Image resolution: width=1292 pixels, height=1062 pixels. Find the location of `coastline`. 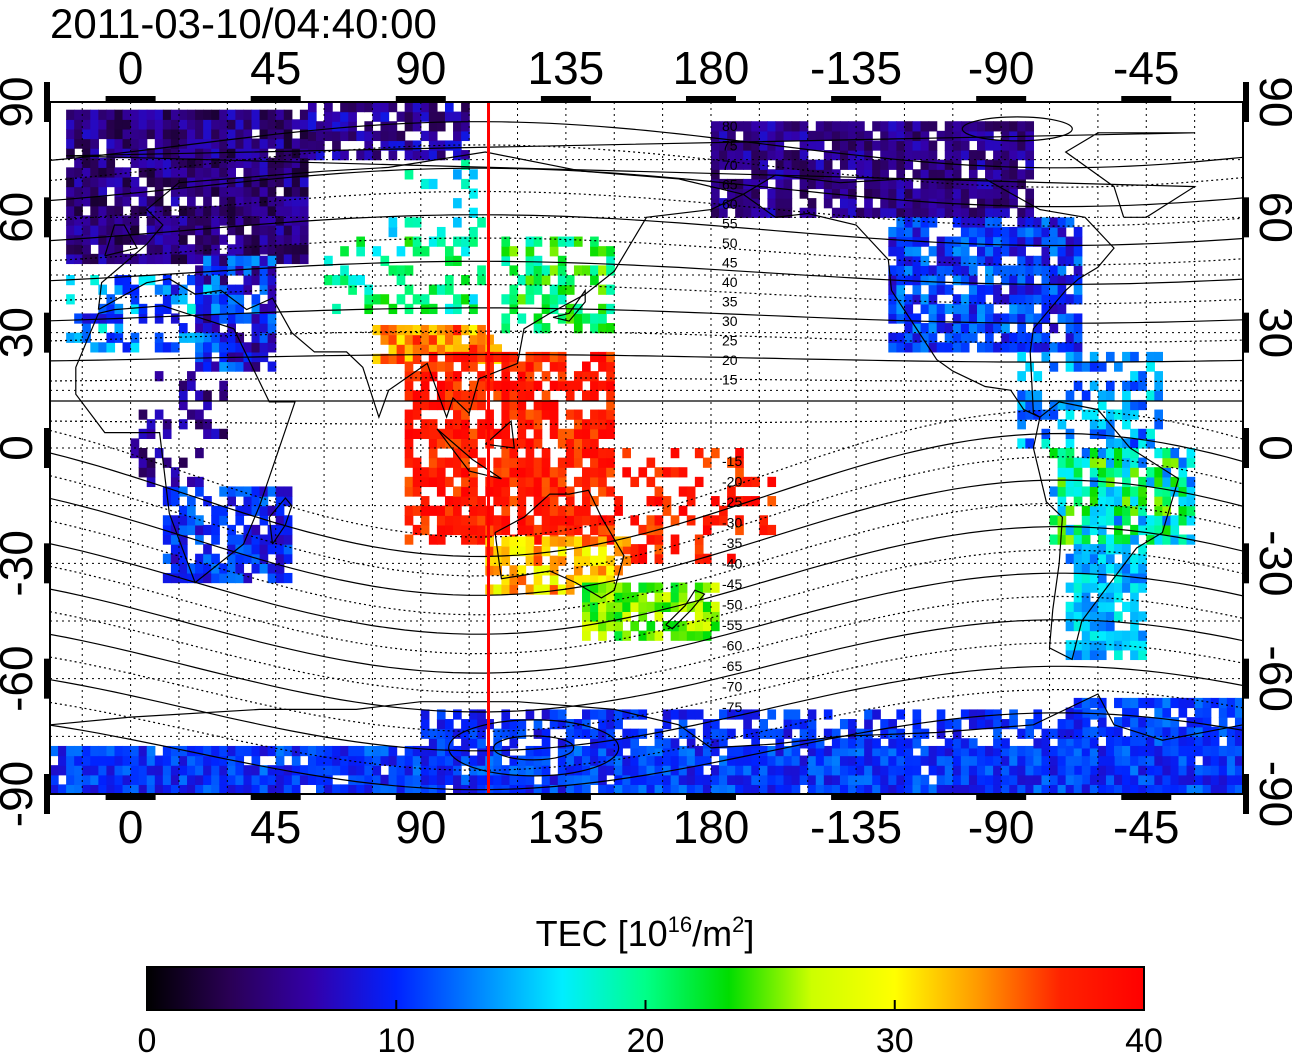

coastline is located at coordinates (185, 444).